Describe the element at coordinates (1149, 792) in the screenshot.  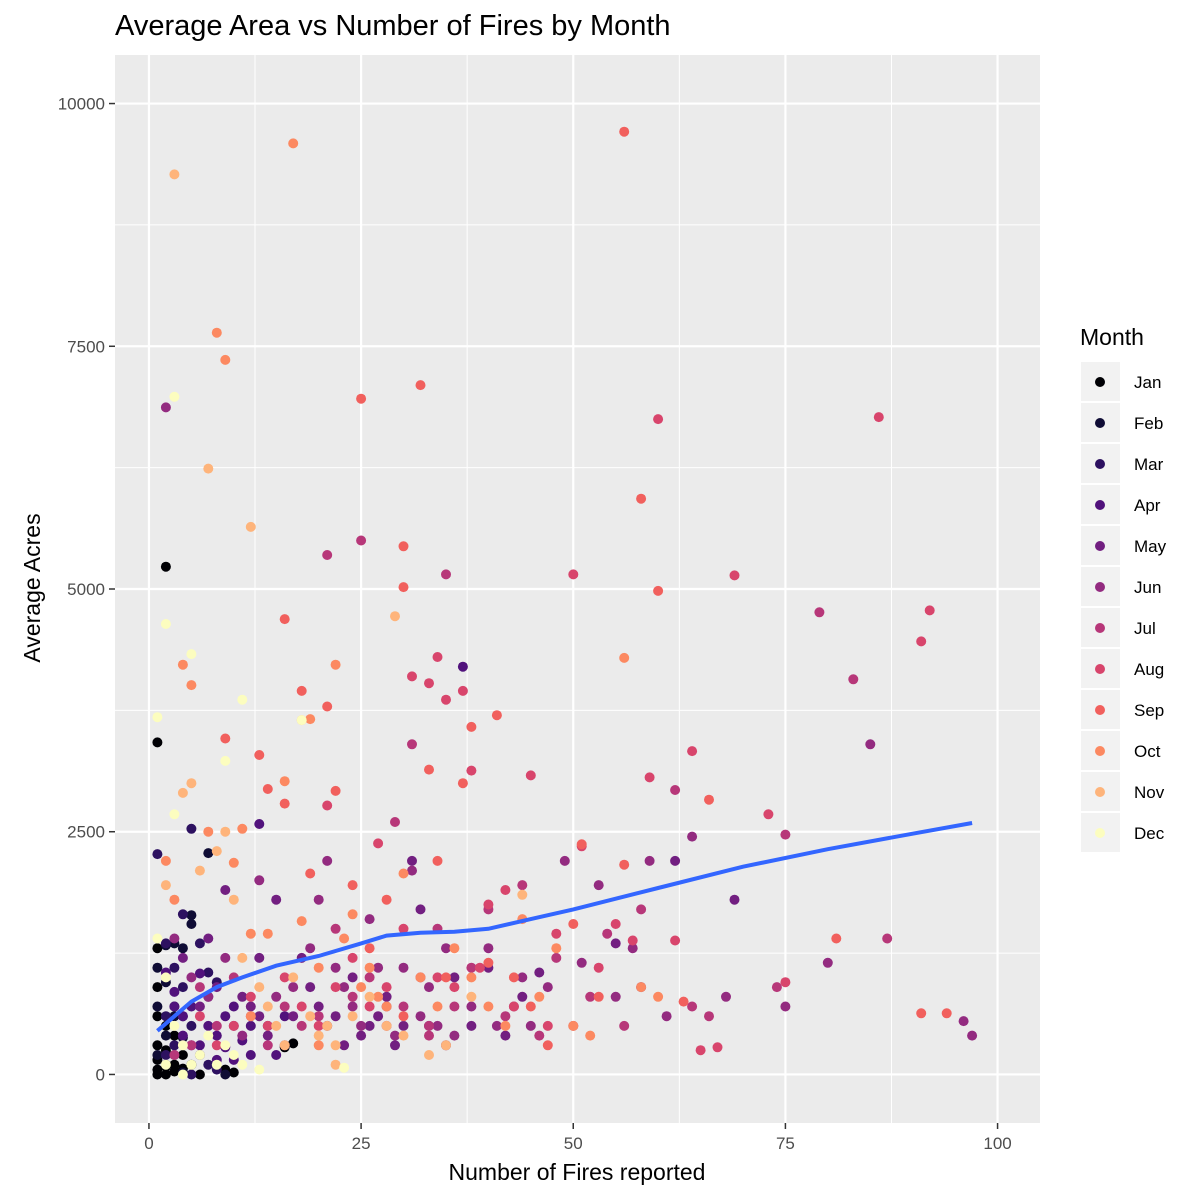
I see `legend-label-nov: Nov` at that location.